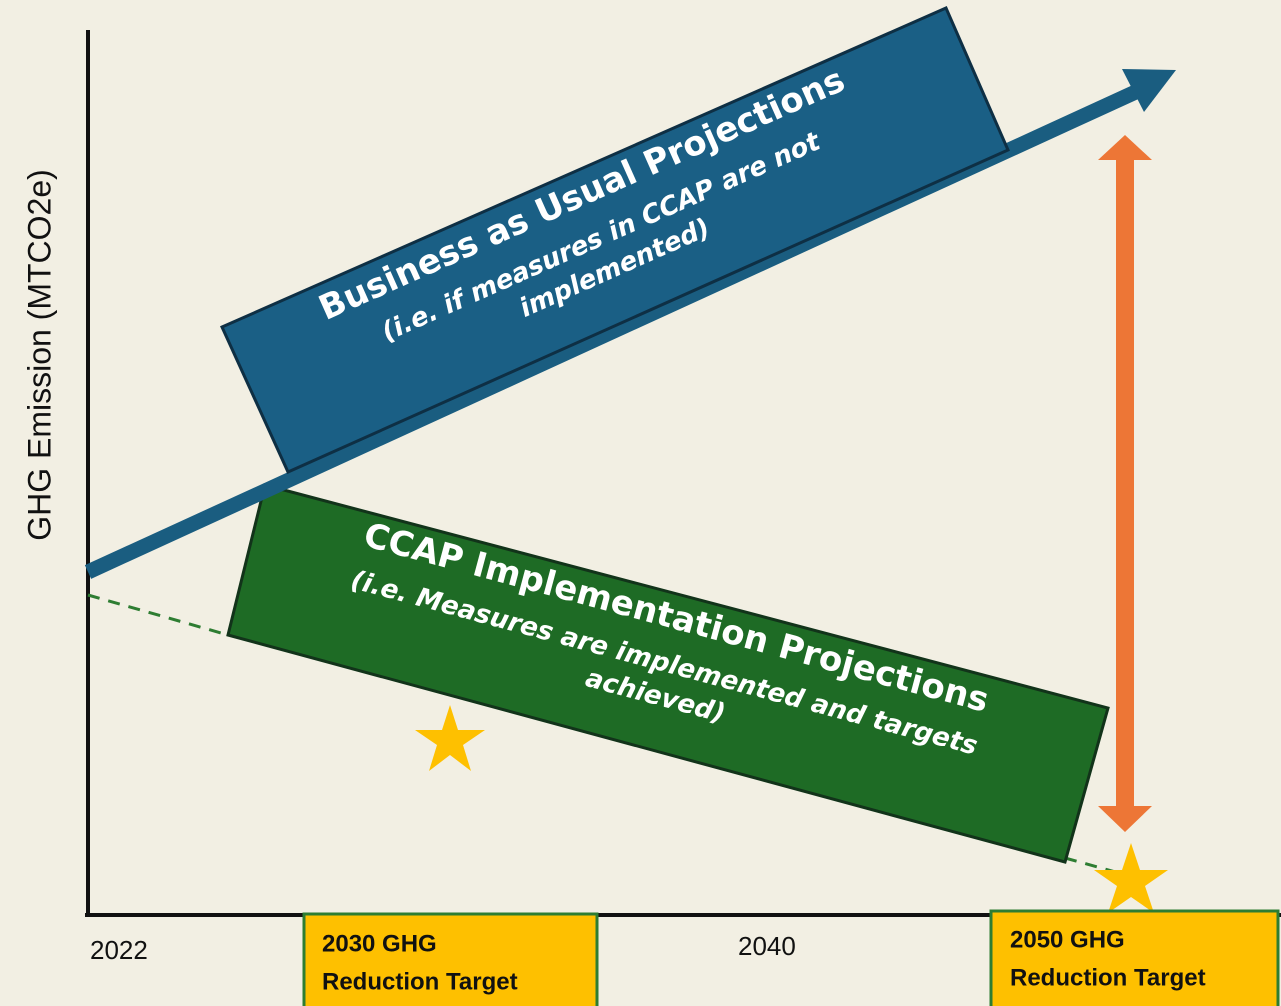 This screenshot has height=1006, width=1281. Describe the element at coordinates (767, 946) in the screenshot. I see `x-label: 2040` at that location.